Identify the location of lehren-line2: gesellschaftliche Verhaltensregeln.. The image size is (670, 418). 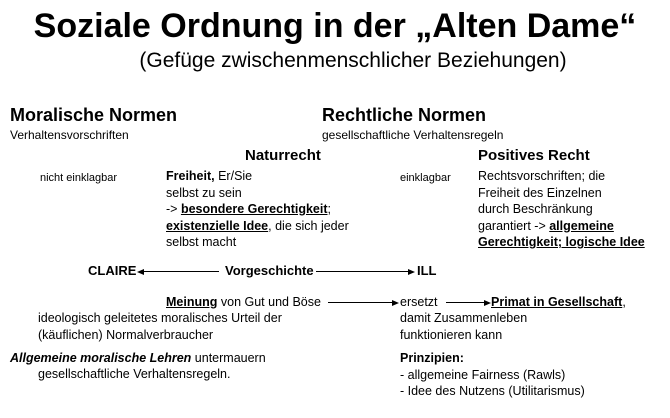
(134, 374).